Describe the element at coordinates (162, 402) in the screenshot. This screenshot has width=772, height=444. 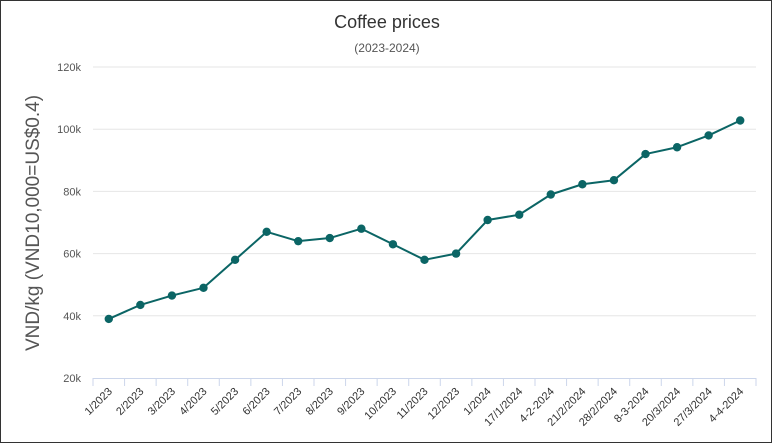
I see `x-tick-label: 3/2023` at that location.